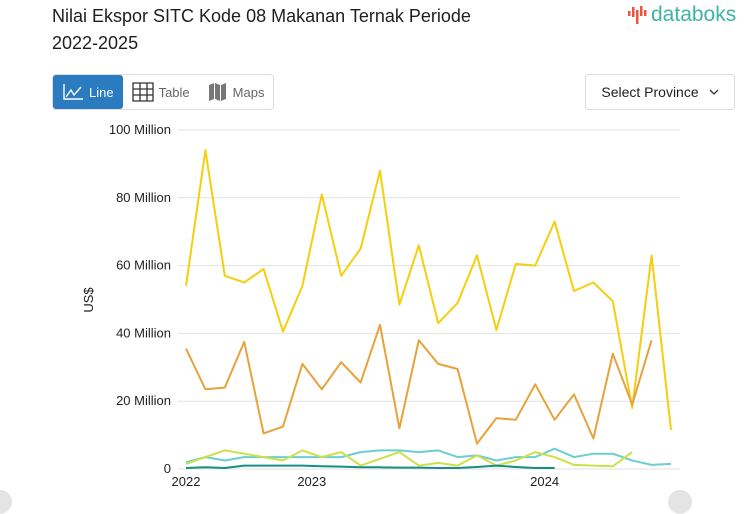  I want to click on scroll-right-button, so click(680, 502).